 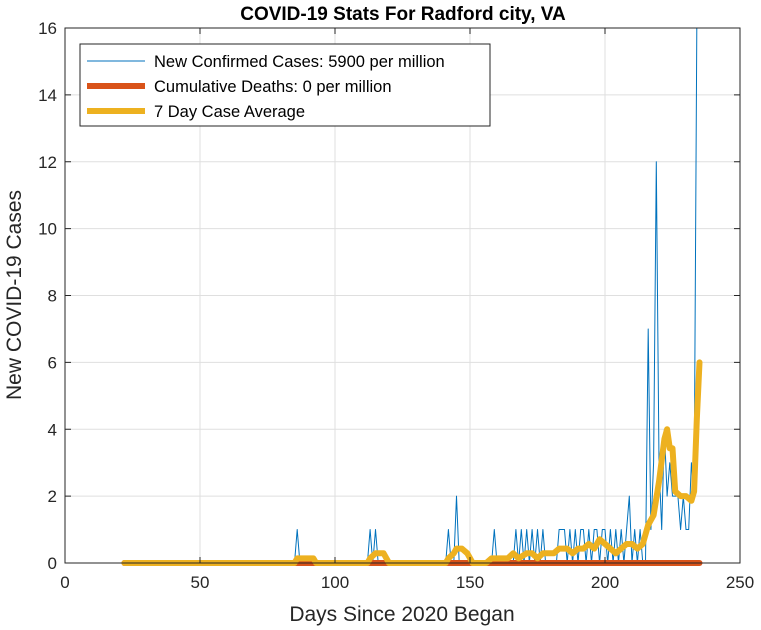 I want to click on x-tick-label: 100, so click(x=335, y=582).